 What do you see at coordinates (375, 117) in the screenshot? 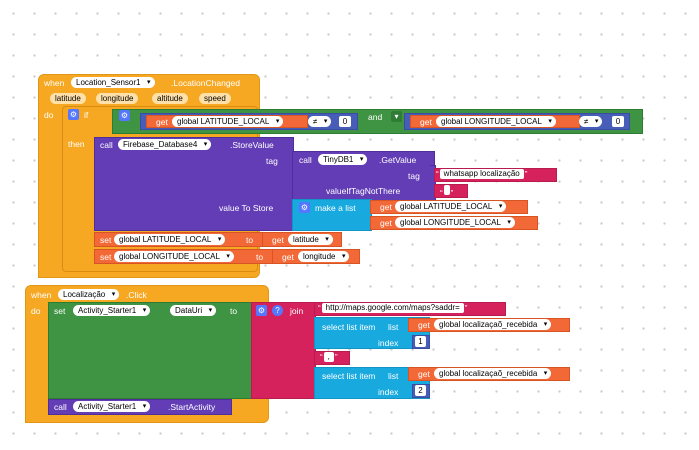
I see `and-keyword: and` at bounding box center [375, 117].